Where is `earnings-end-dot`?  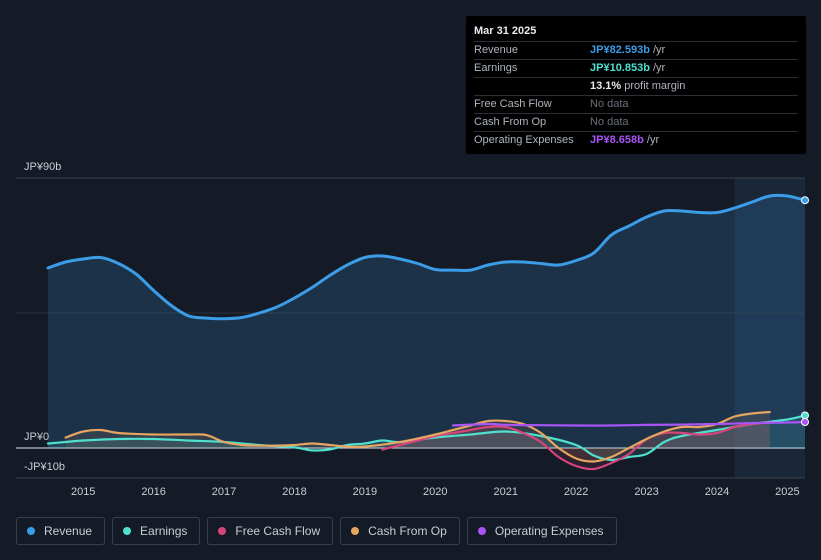 earnings-end-dot is located at coordinates (805, 415).